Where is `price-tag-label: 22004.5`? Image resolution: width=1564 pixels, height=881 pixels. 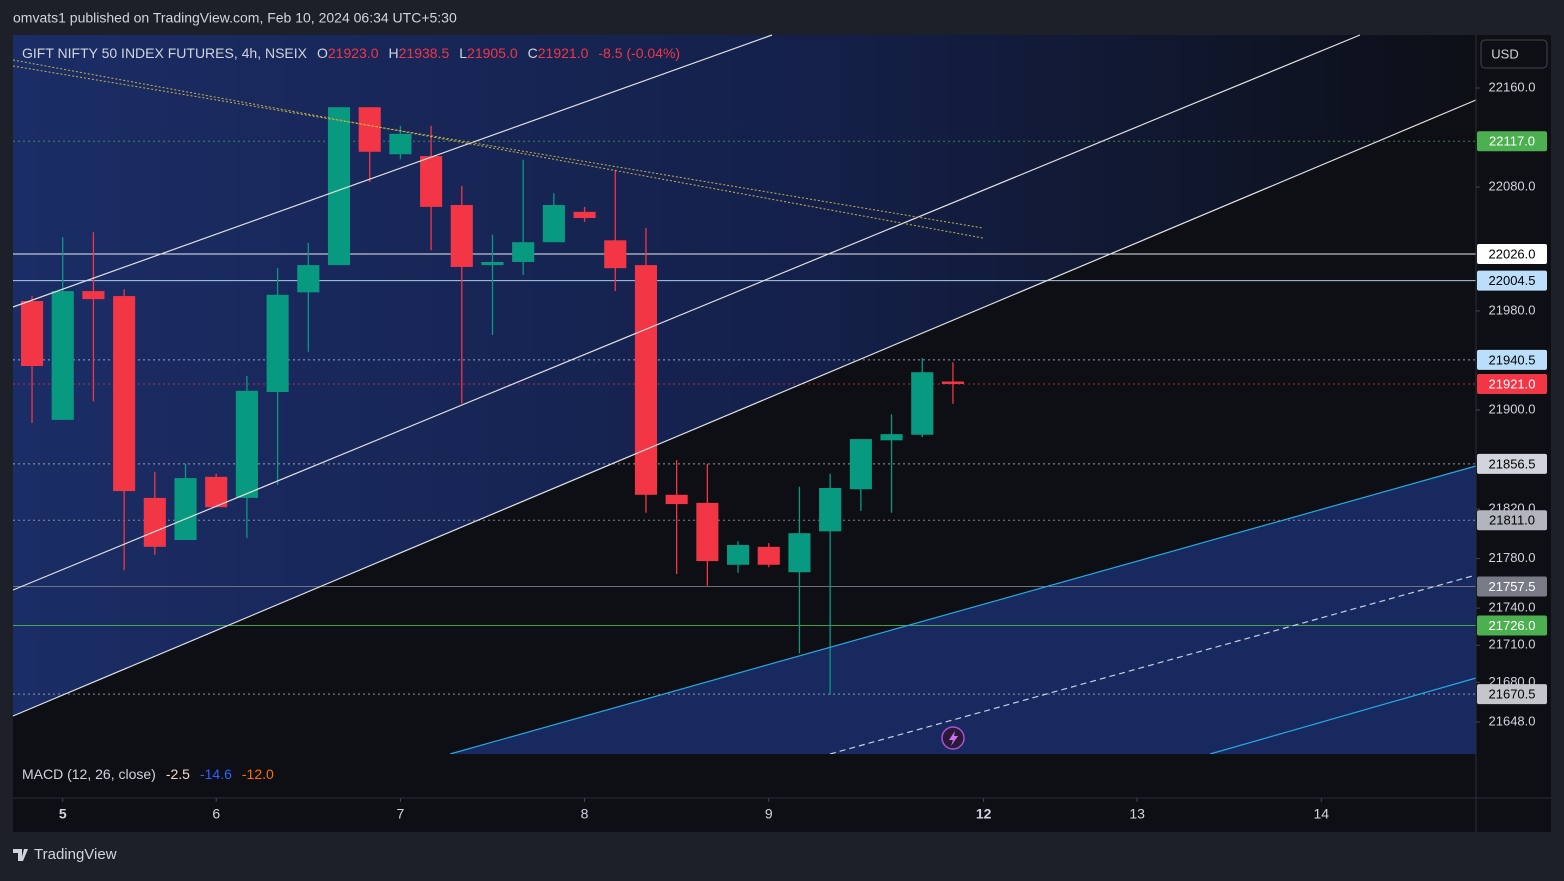 price-tag-label: 22004.5 is located at coordinates (1512, 280).